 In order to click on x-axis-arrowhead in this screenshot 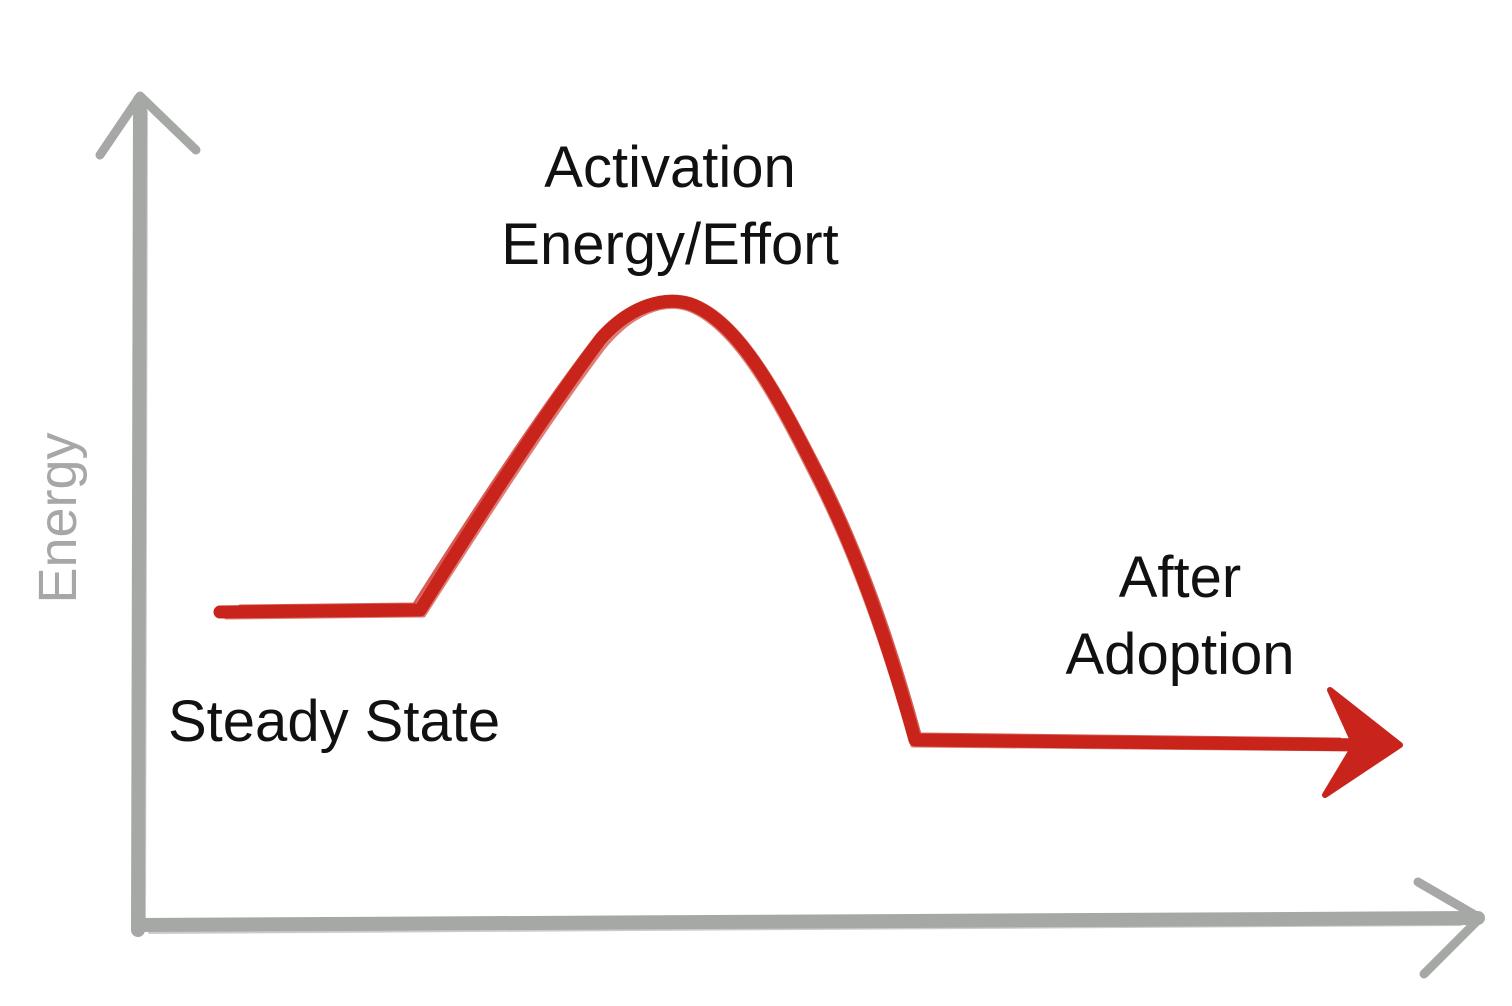, I will do `click(1449, 928)`.